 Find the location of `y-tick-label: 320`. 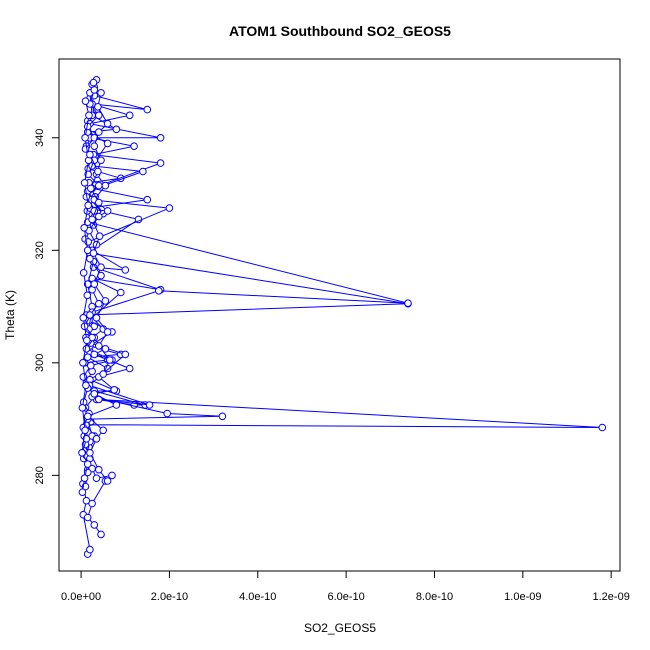

y-tick-label: 320 is located at coordinates (40, 250).